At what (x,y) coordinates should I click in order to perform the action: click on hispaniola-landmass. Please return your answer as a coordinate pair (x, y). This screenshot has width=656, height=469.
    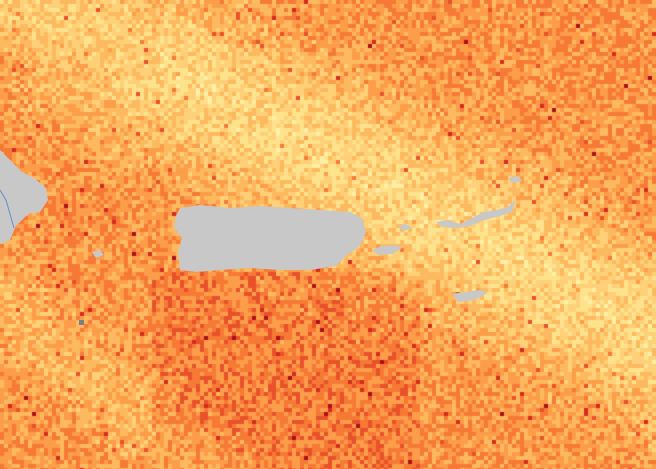
    Looking at the image, I should click on (24, 197).